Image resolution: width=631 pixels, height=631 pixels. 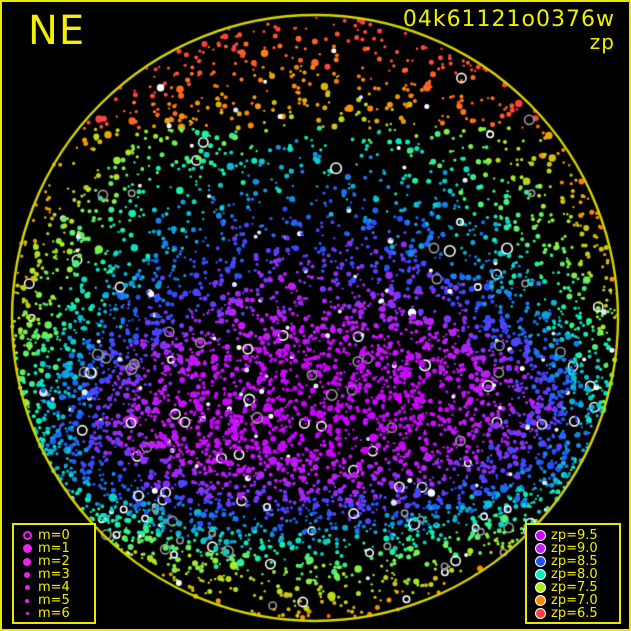 I want to click on magnitude-legend-label: m=1, so click(x=54, y=548).